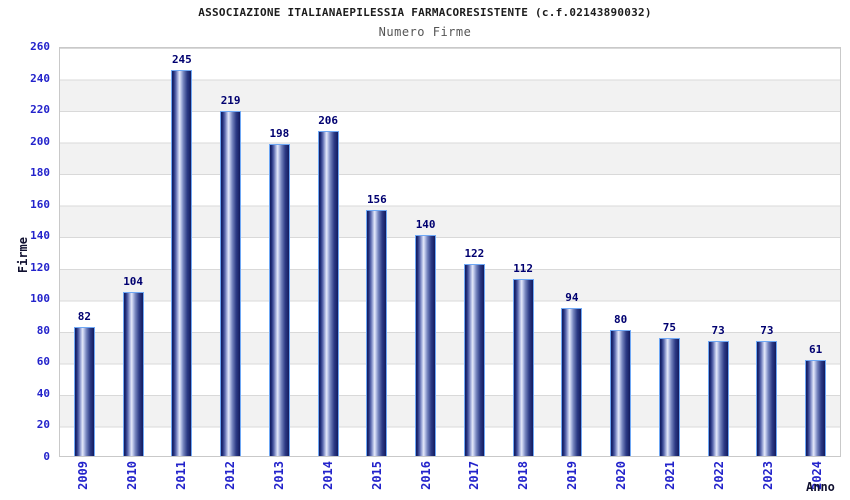  I want to click on x-label-slot: 2014, so click(327, 480).